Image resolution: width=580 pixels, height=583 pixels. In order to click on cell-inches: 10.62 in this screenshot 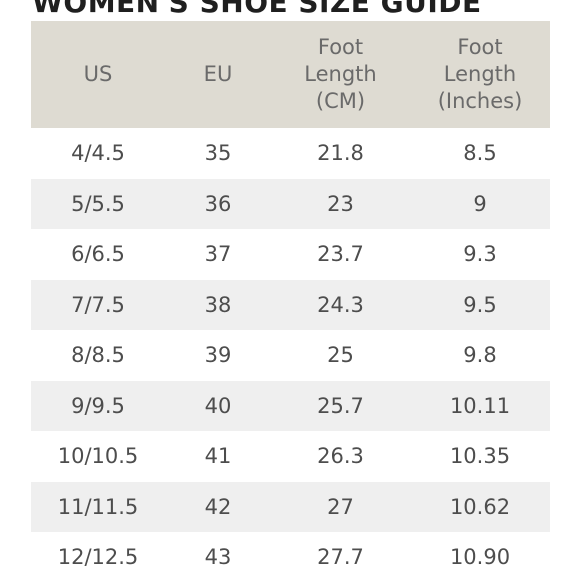, I will do `click(480, 506)`.